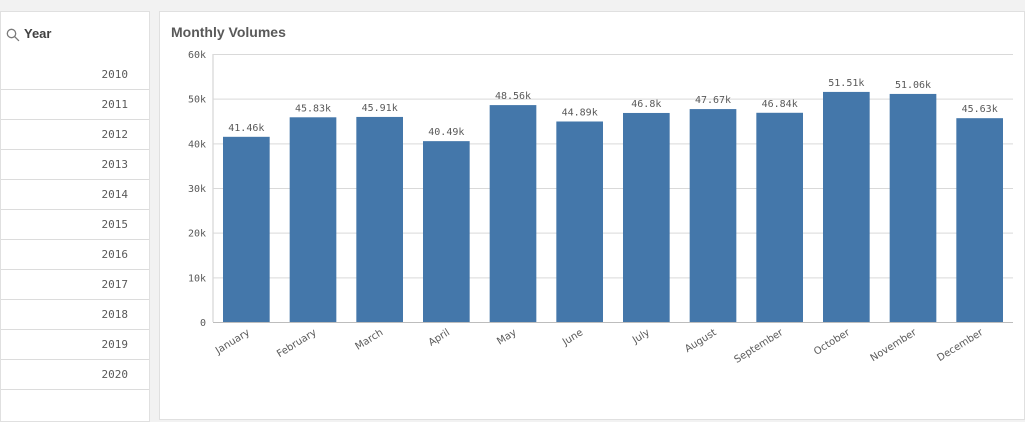  What do you see at coordinates (197, 234) in the screenshot?
I see `y-tick-label: 20k` at bounding box center [197, 234].